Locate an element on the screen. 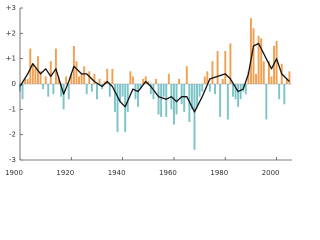 This screenshot has width=320, height=240. y-tick-label: +3 is located at coordinates (11, 8).